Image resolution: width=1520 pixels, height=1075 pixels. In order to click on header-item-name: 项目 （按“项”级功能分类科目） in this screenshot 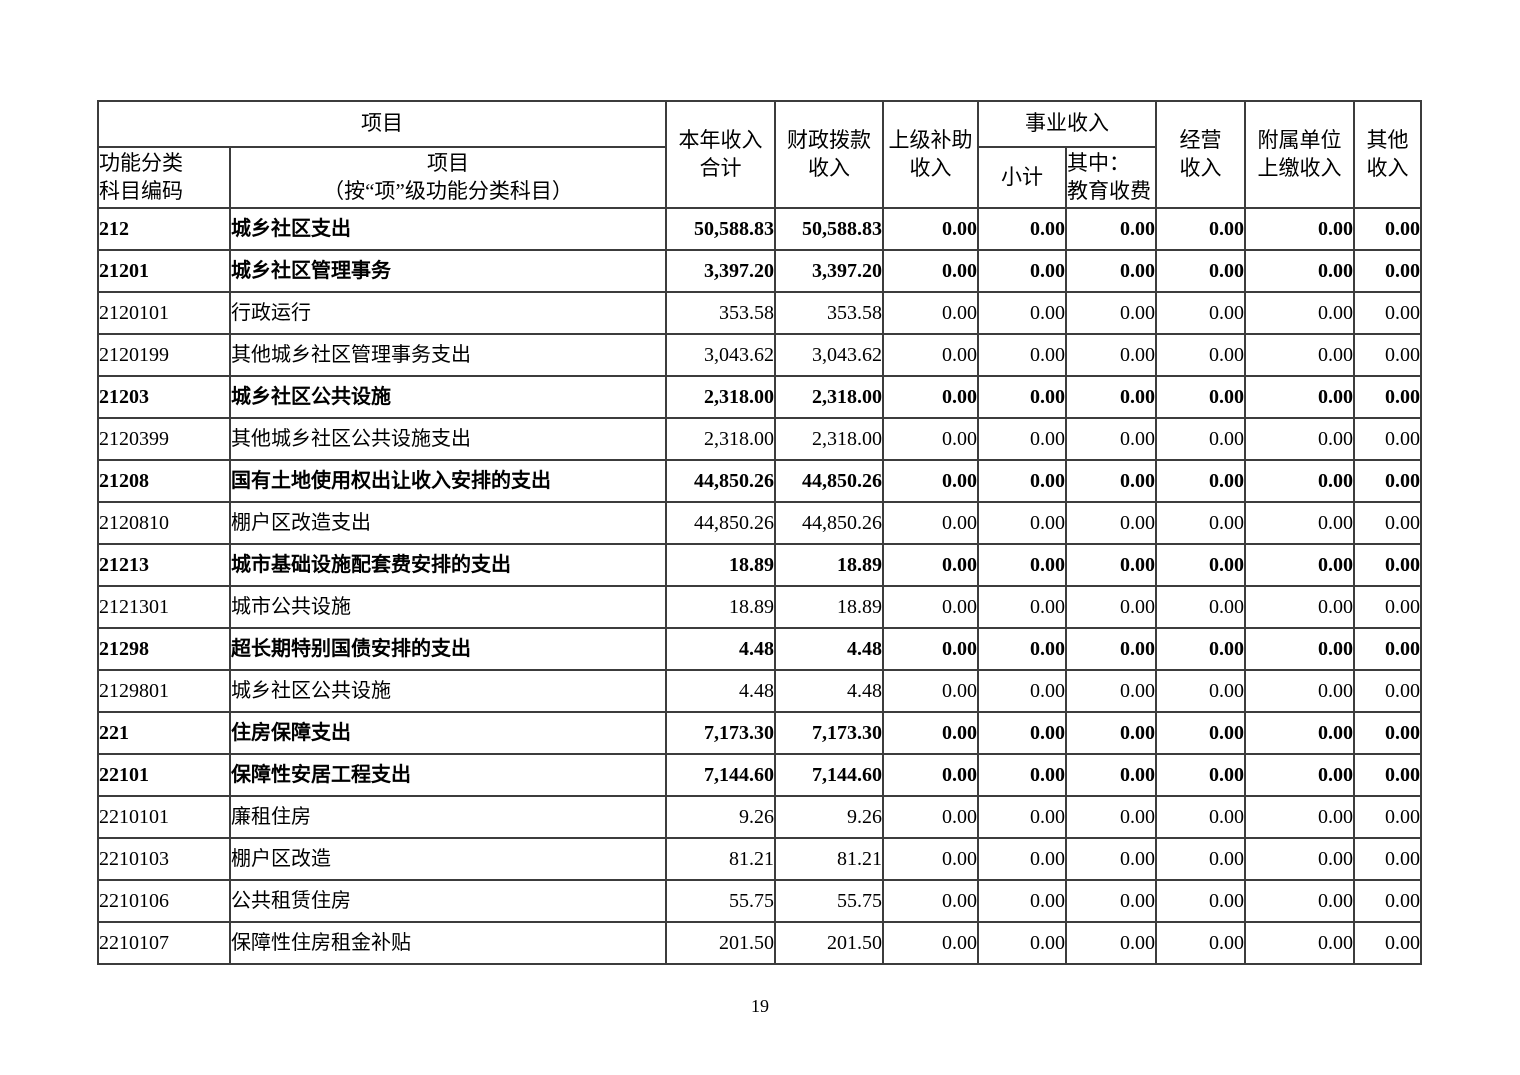, I will do `click(448, 177)`.